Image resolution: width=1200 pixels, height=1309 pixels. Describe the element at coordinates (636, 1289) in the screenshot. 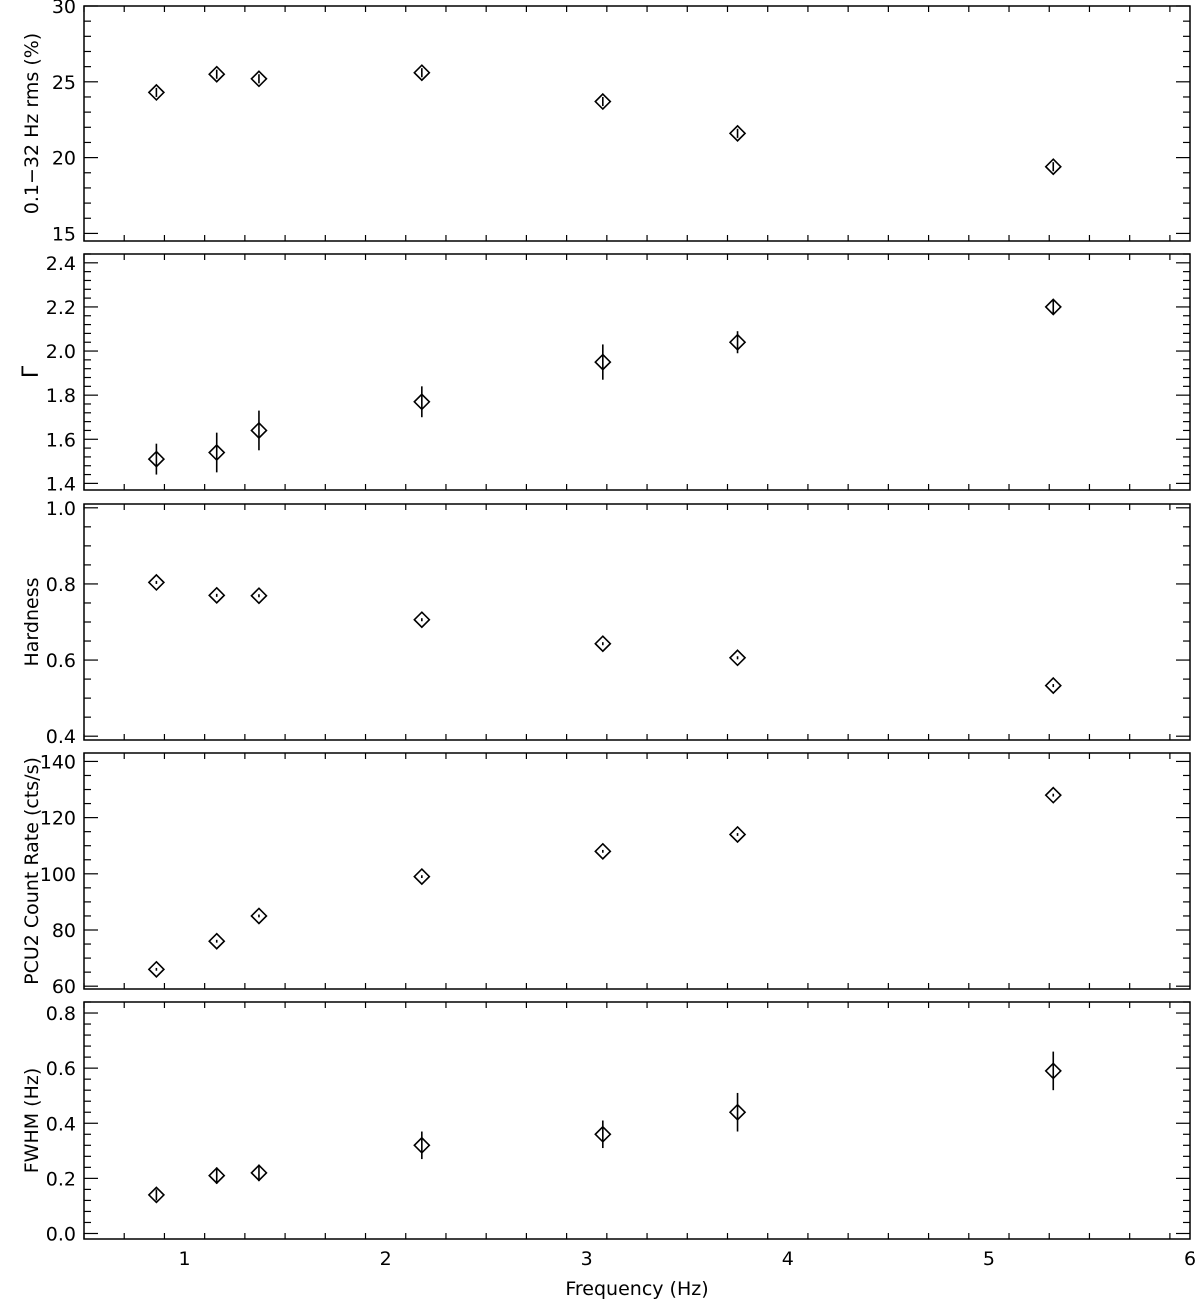

I see `x-axis-title: Frequency (Hz)` at that location.